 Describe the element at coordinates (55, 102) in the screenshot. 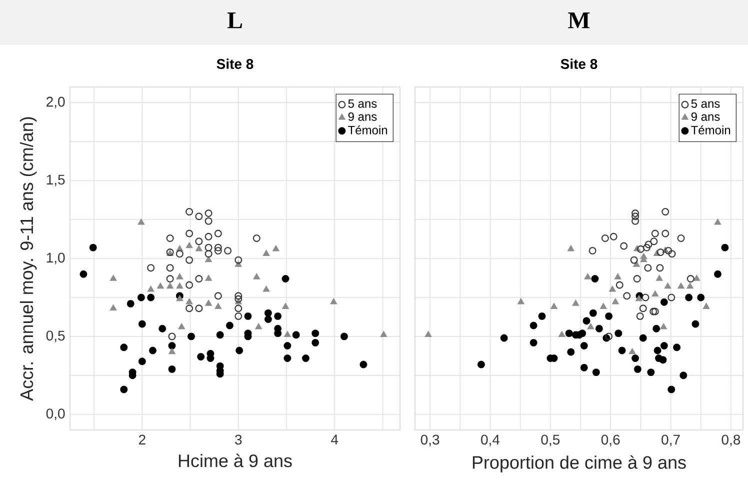

I see `y-tick-label: 2,0` at that location.